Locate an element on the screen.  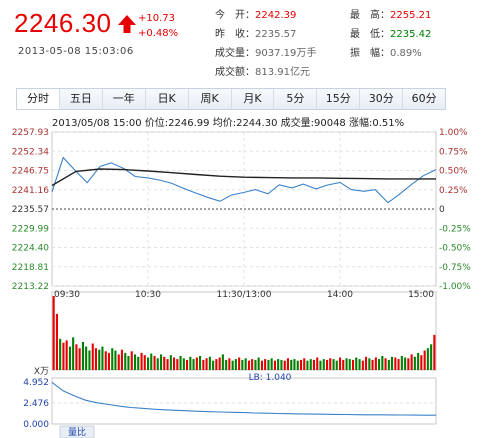
x-tick-label: 09:30 is located at coordinates (67, 295).